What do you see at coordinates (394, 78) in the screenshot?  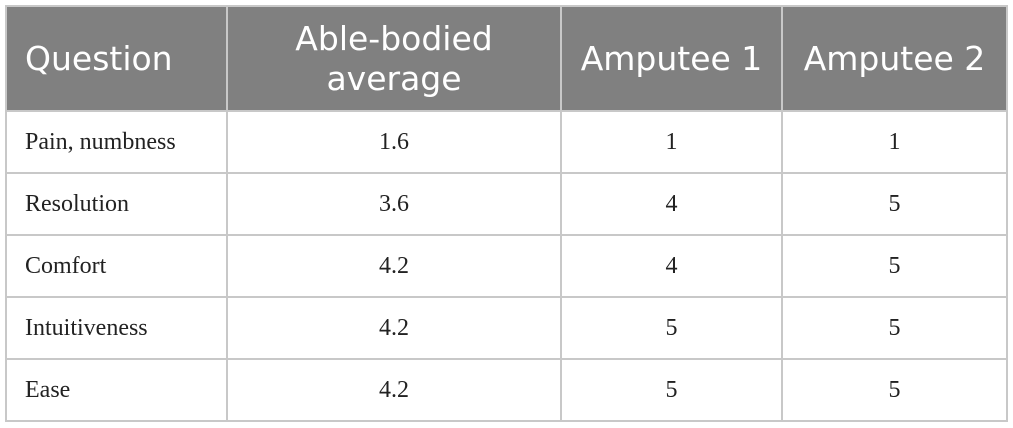 I see `header-able-bodied-line2: average` at bounding box center [394, 78].